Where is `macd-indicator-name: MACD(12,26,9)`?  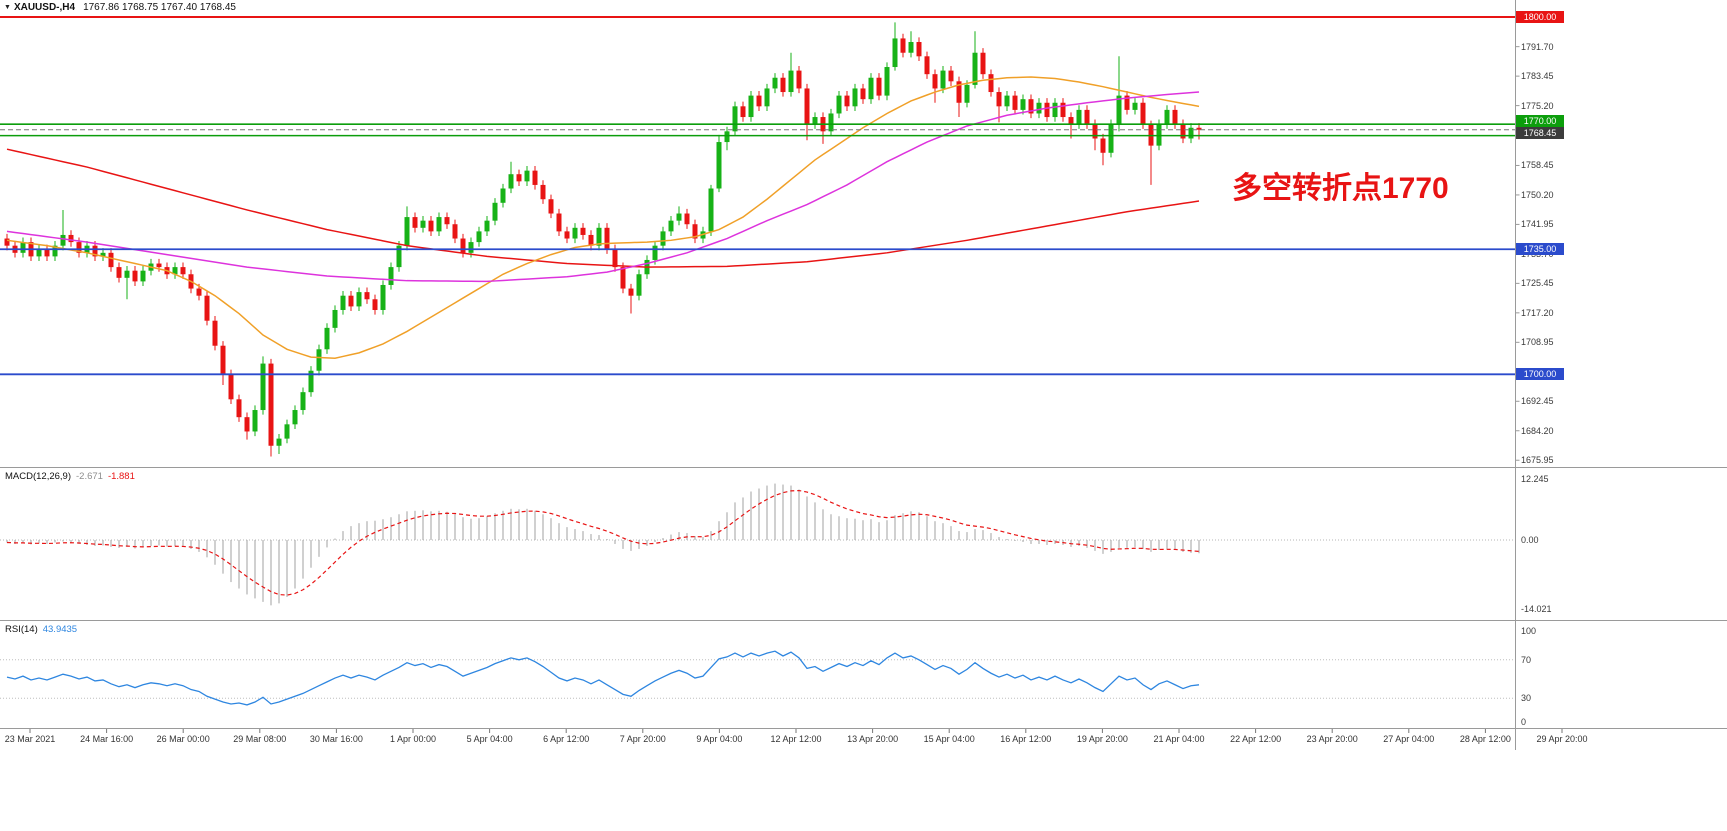 macd-indicator-name: MACD(12,26,9) is located at coordinates (38, 476).